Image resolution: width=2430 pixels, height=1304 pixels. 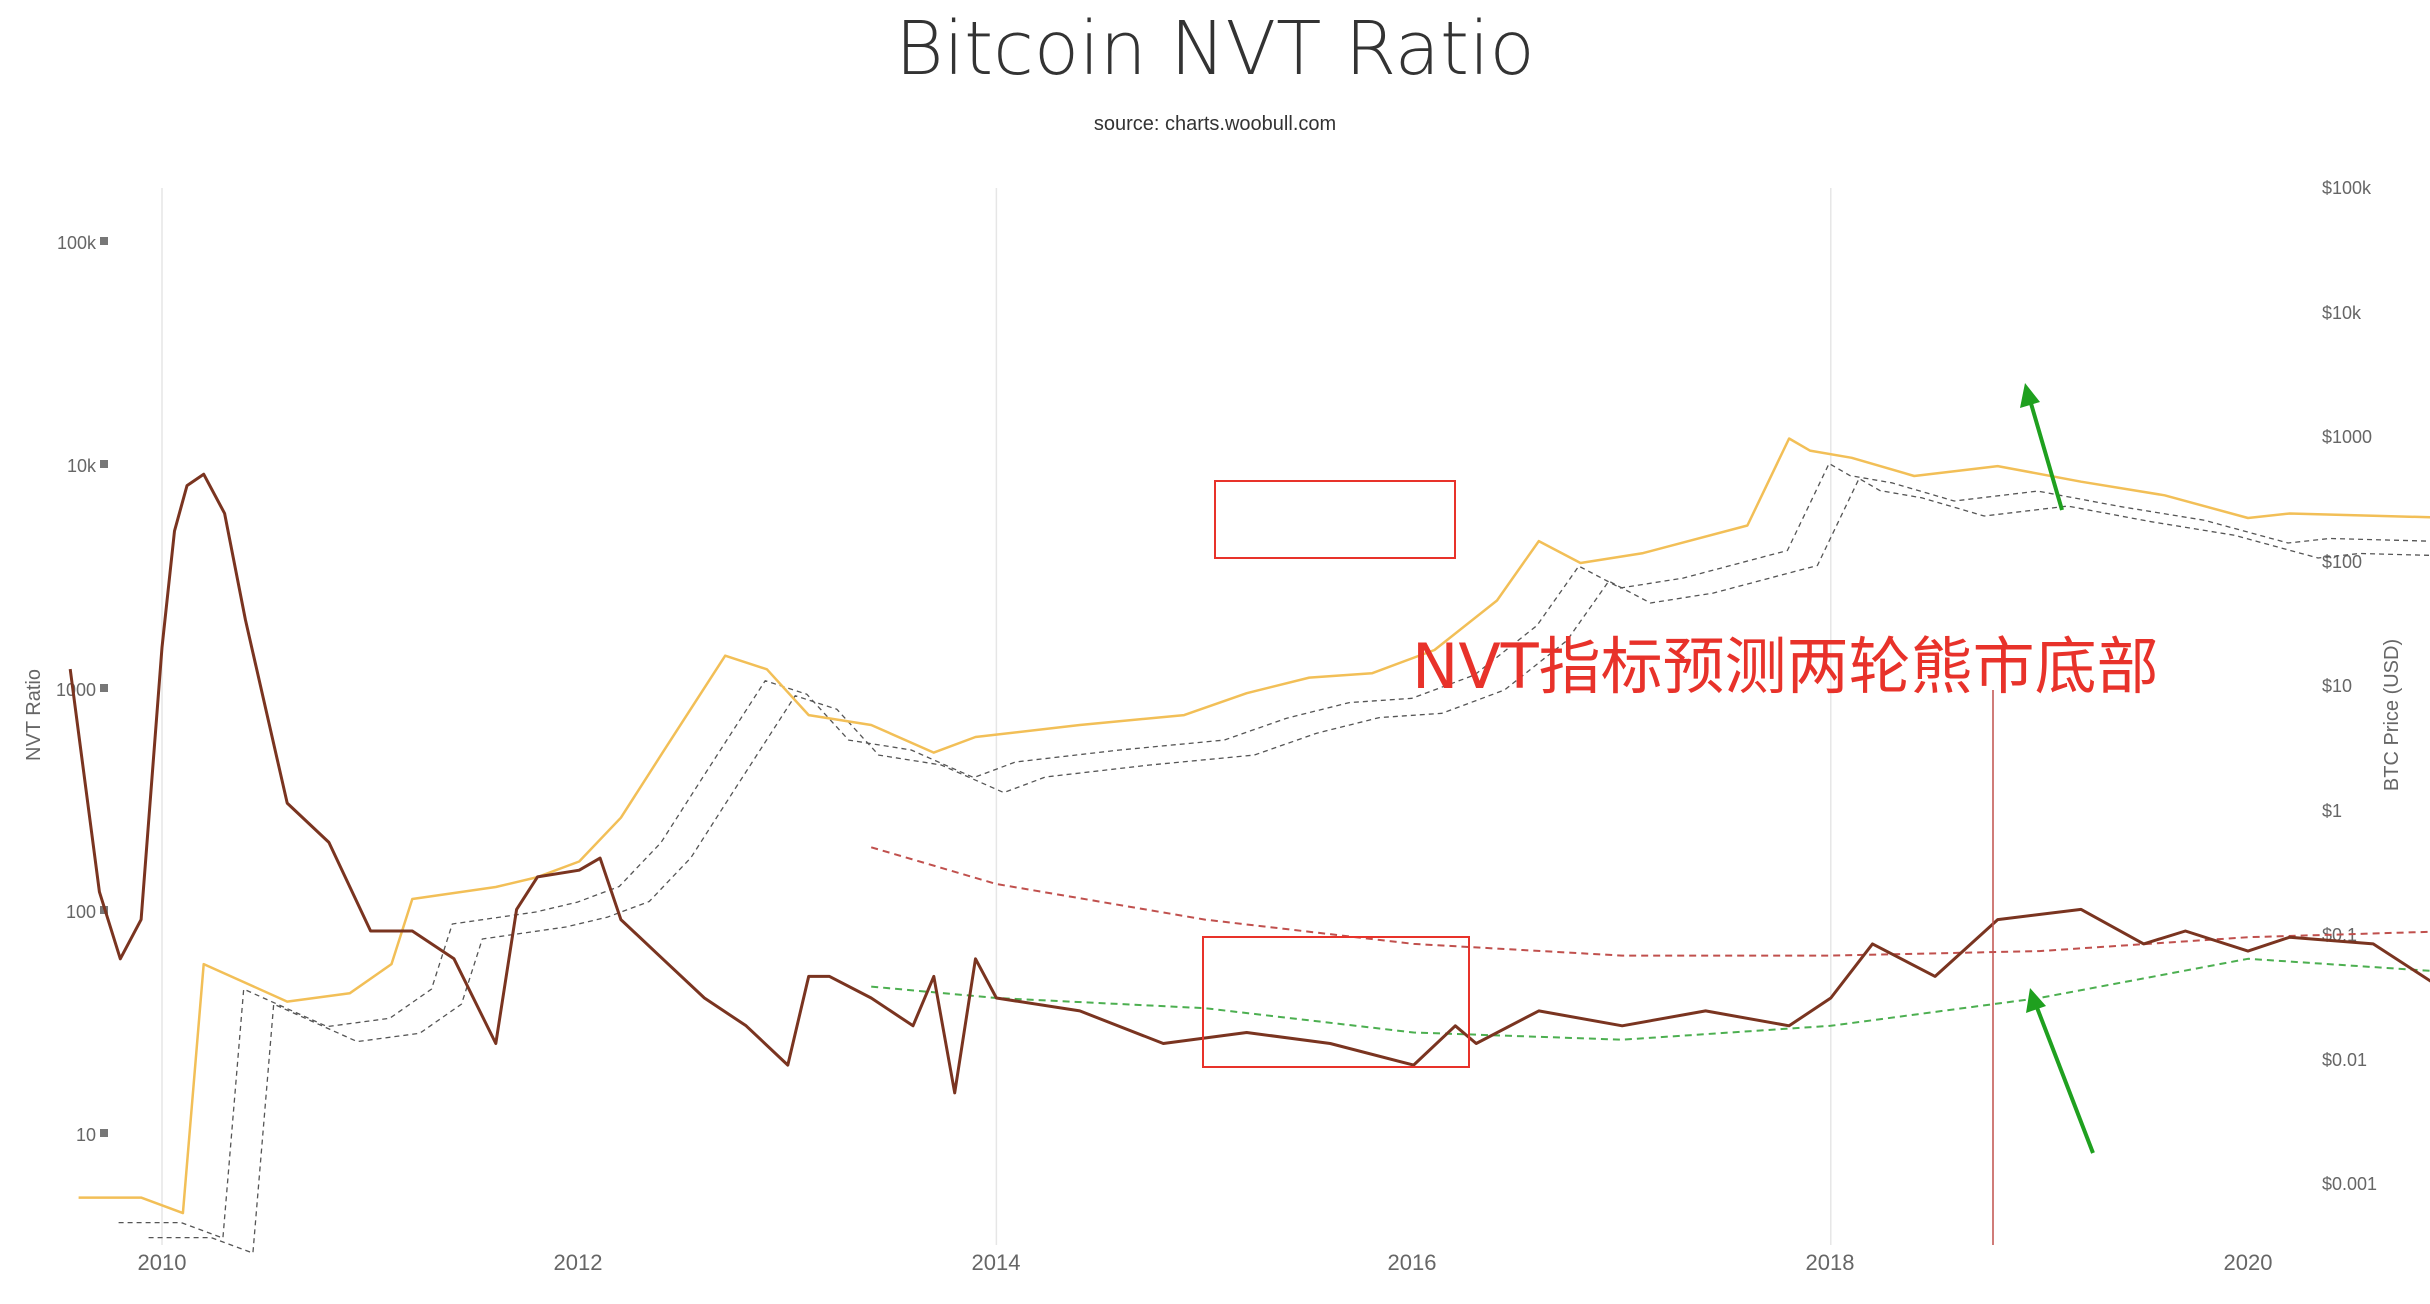 What do you see at coordinates (1785, 666) in the screenshot?
I see `annotation-text: NVT指标预测两轮熊市底部` at bounding box center [1785, 666].